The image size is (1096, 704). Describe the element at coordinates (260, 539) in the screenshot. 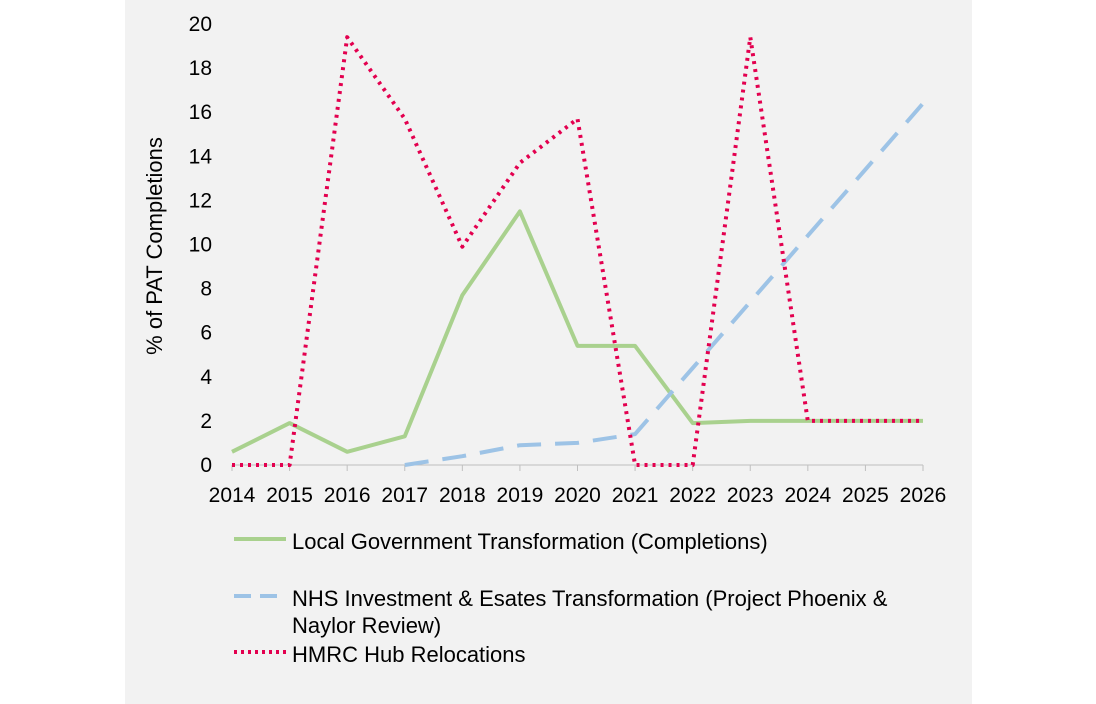

I see `legend-swatch-solid` at that location.